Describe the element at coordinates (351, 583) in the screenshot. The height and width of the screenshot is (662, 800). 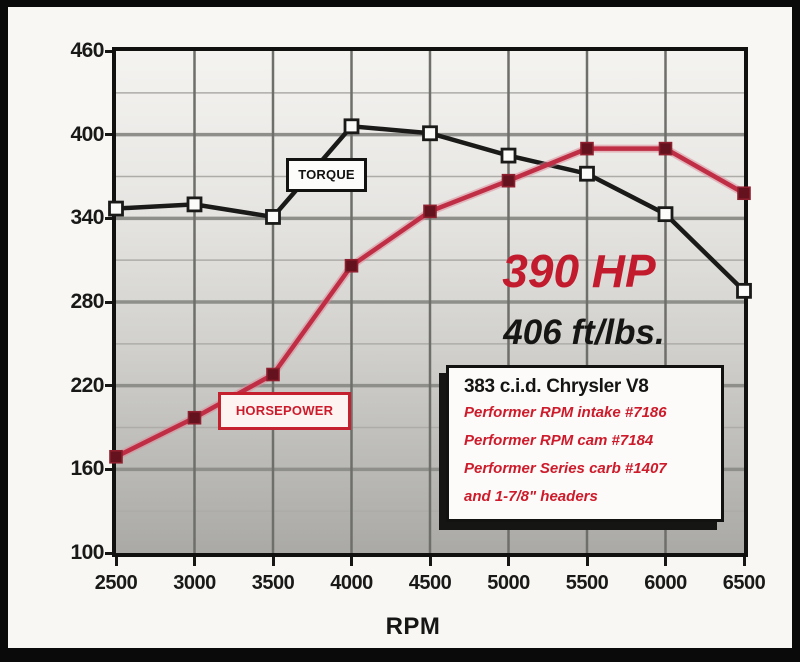
I see `x-axis-label: 4000` at that location.